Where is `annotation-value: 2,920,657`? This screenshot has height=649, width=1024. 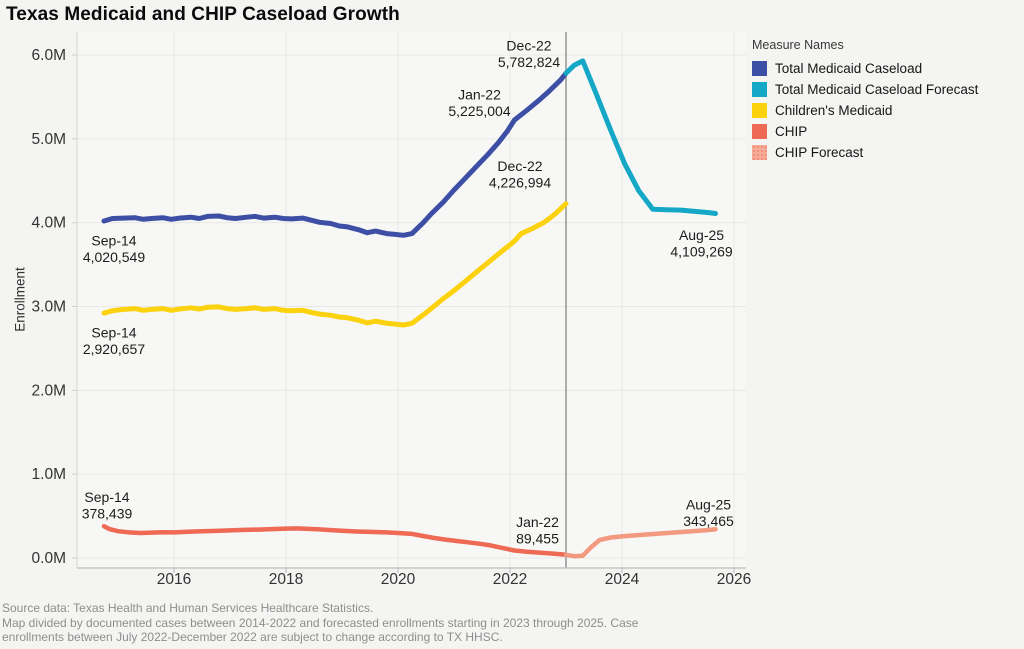 annotation-value: 2,920,657 is located at coordinates (114, 349).